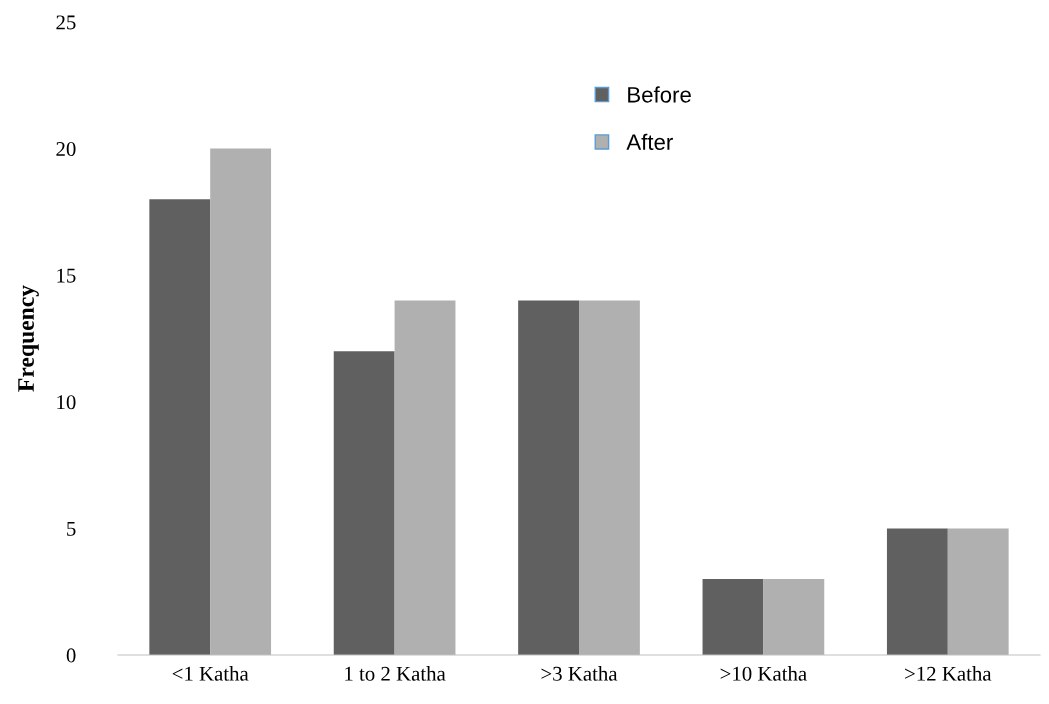 The image size is (1049, 704). Describe the element at coordinates (66, 275) in the screenshot. I see `y-tick-label: 15` at that location.